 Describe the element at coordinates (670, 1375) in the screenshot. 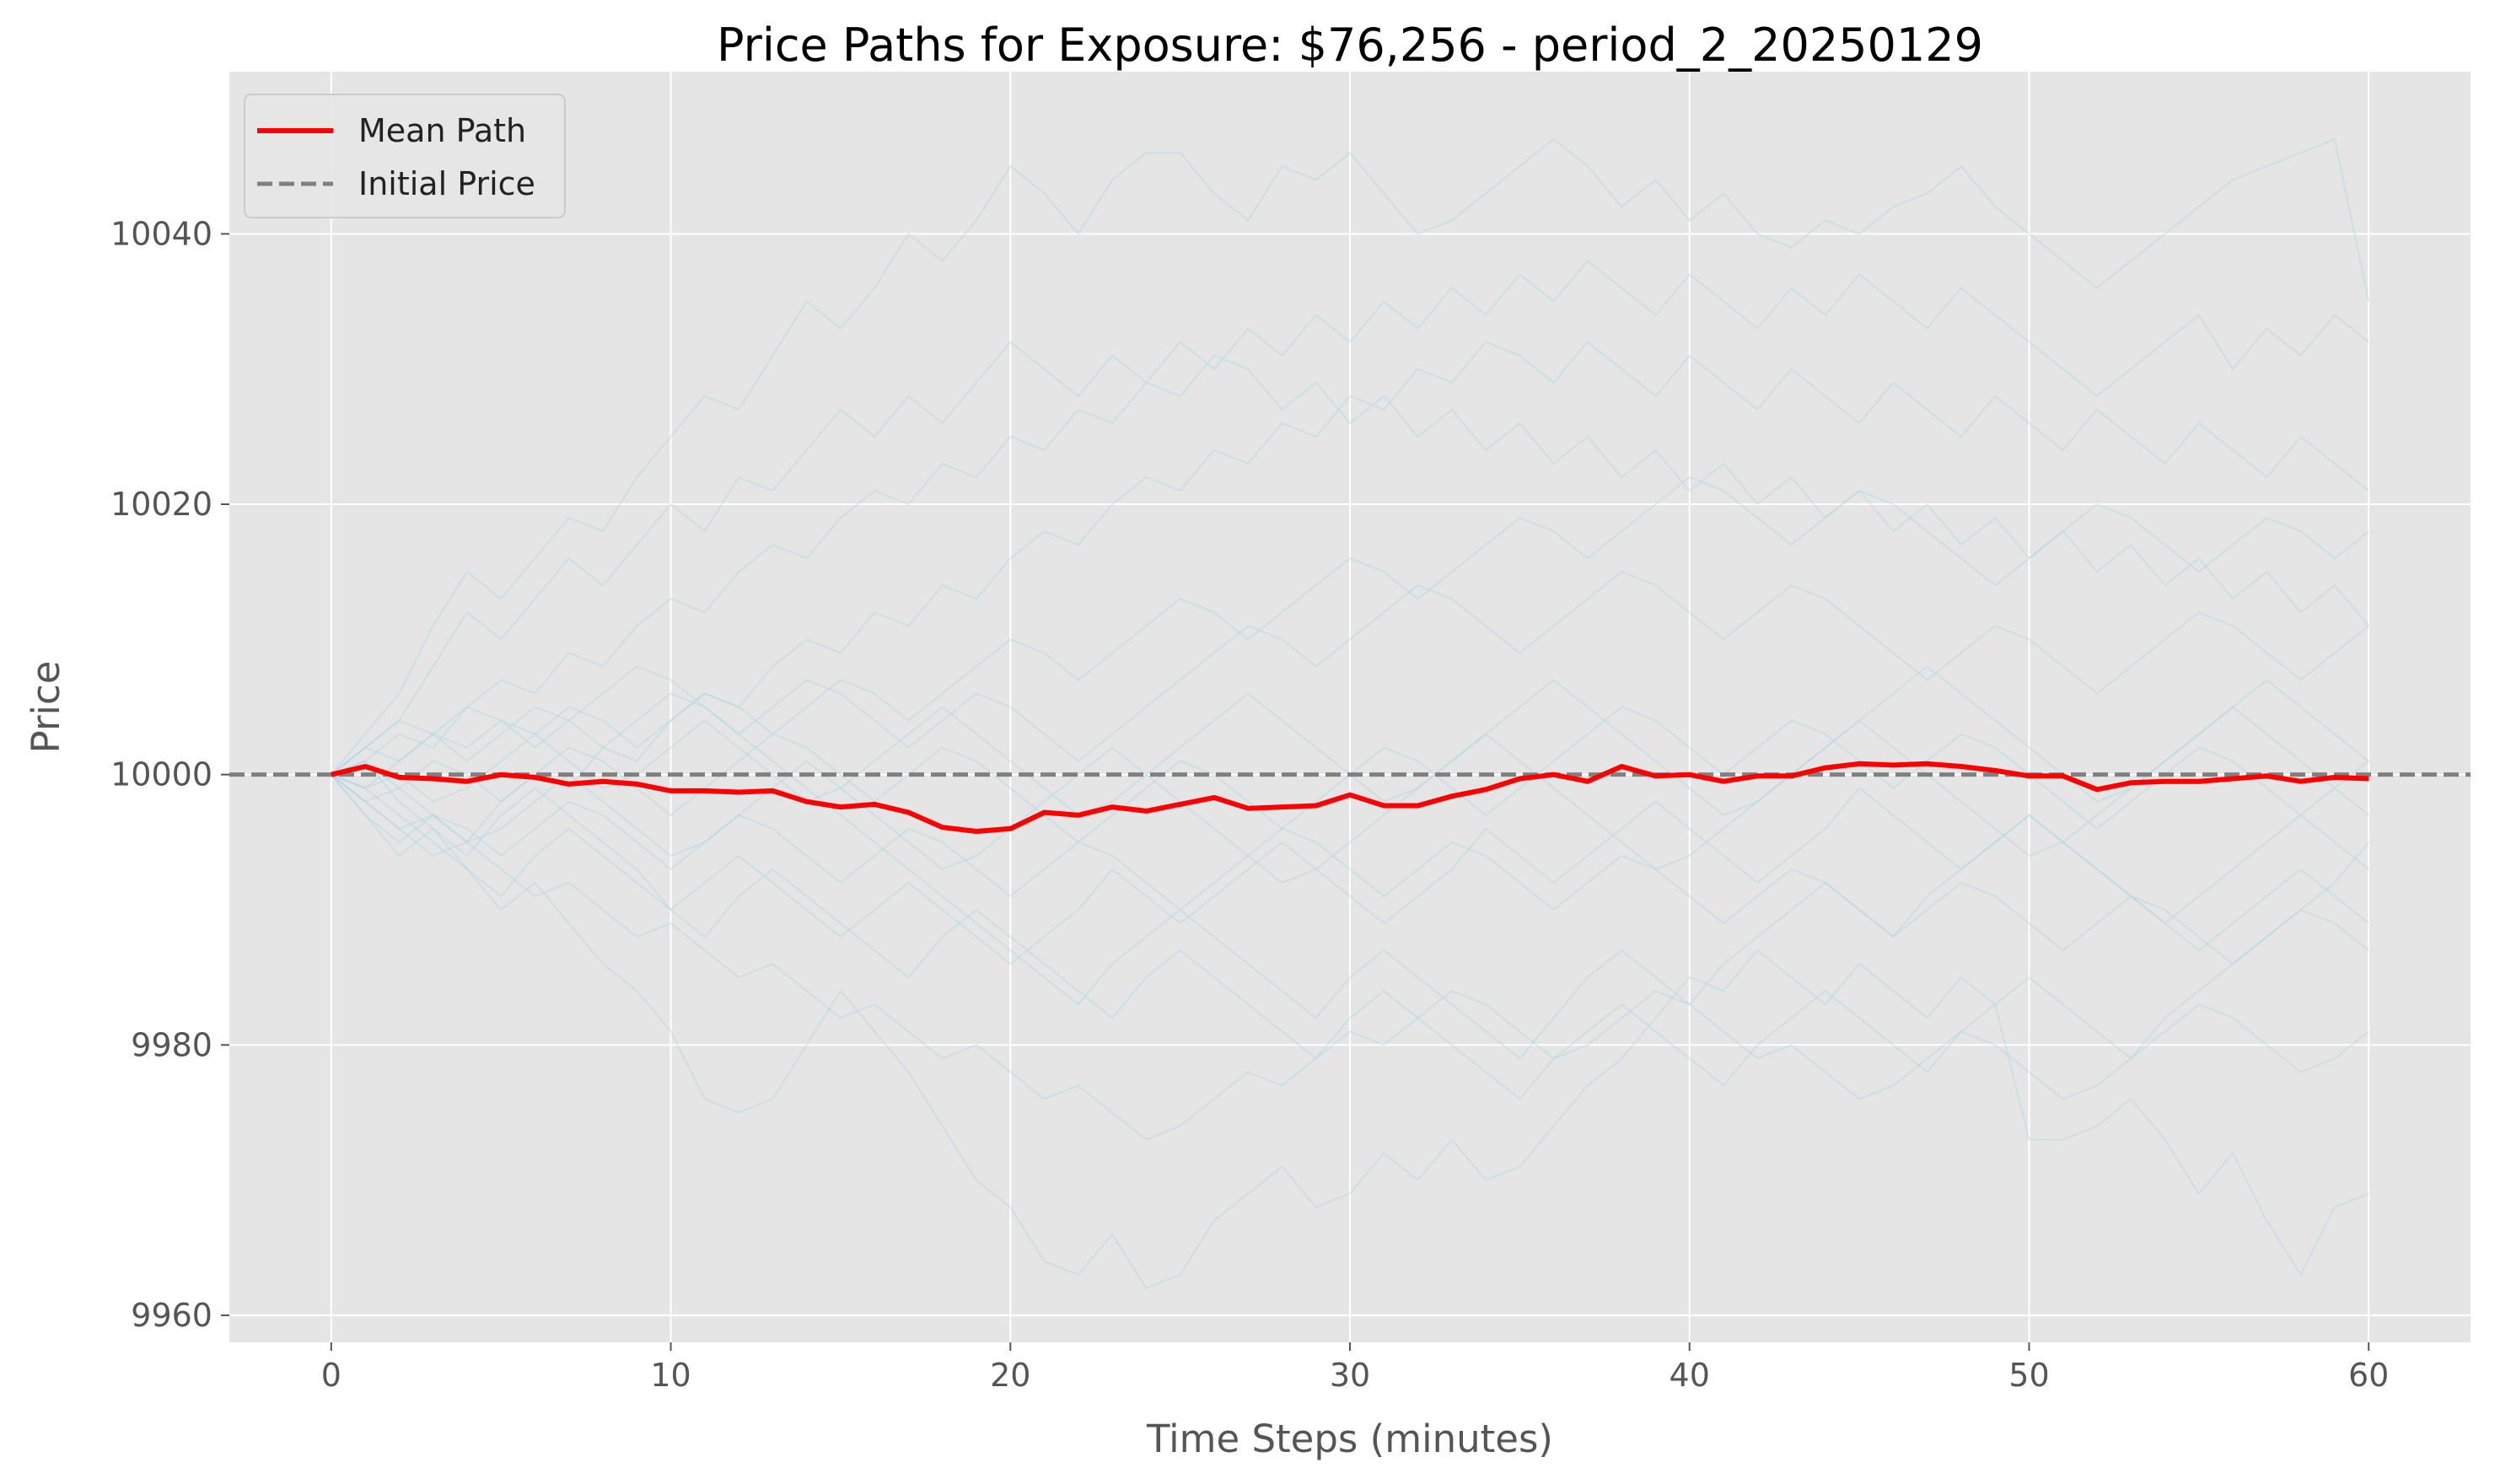

I see `x-tick-label: 10` at that location.